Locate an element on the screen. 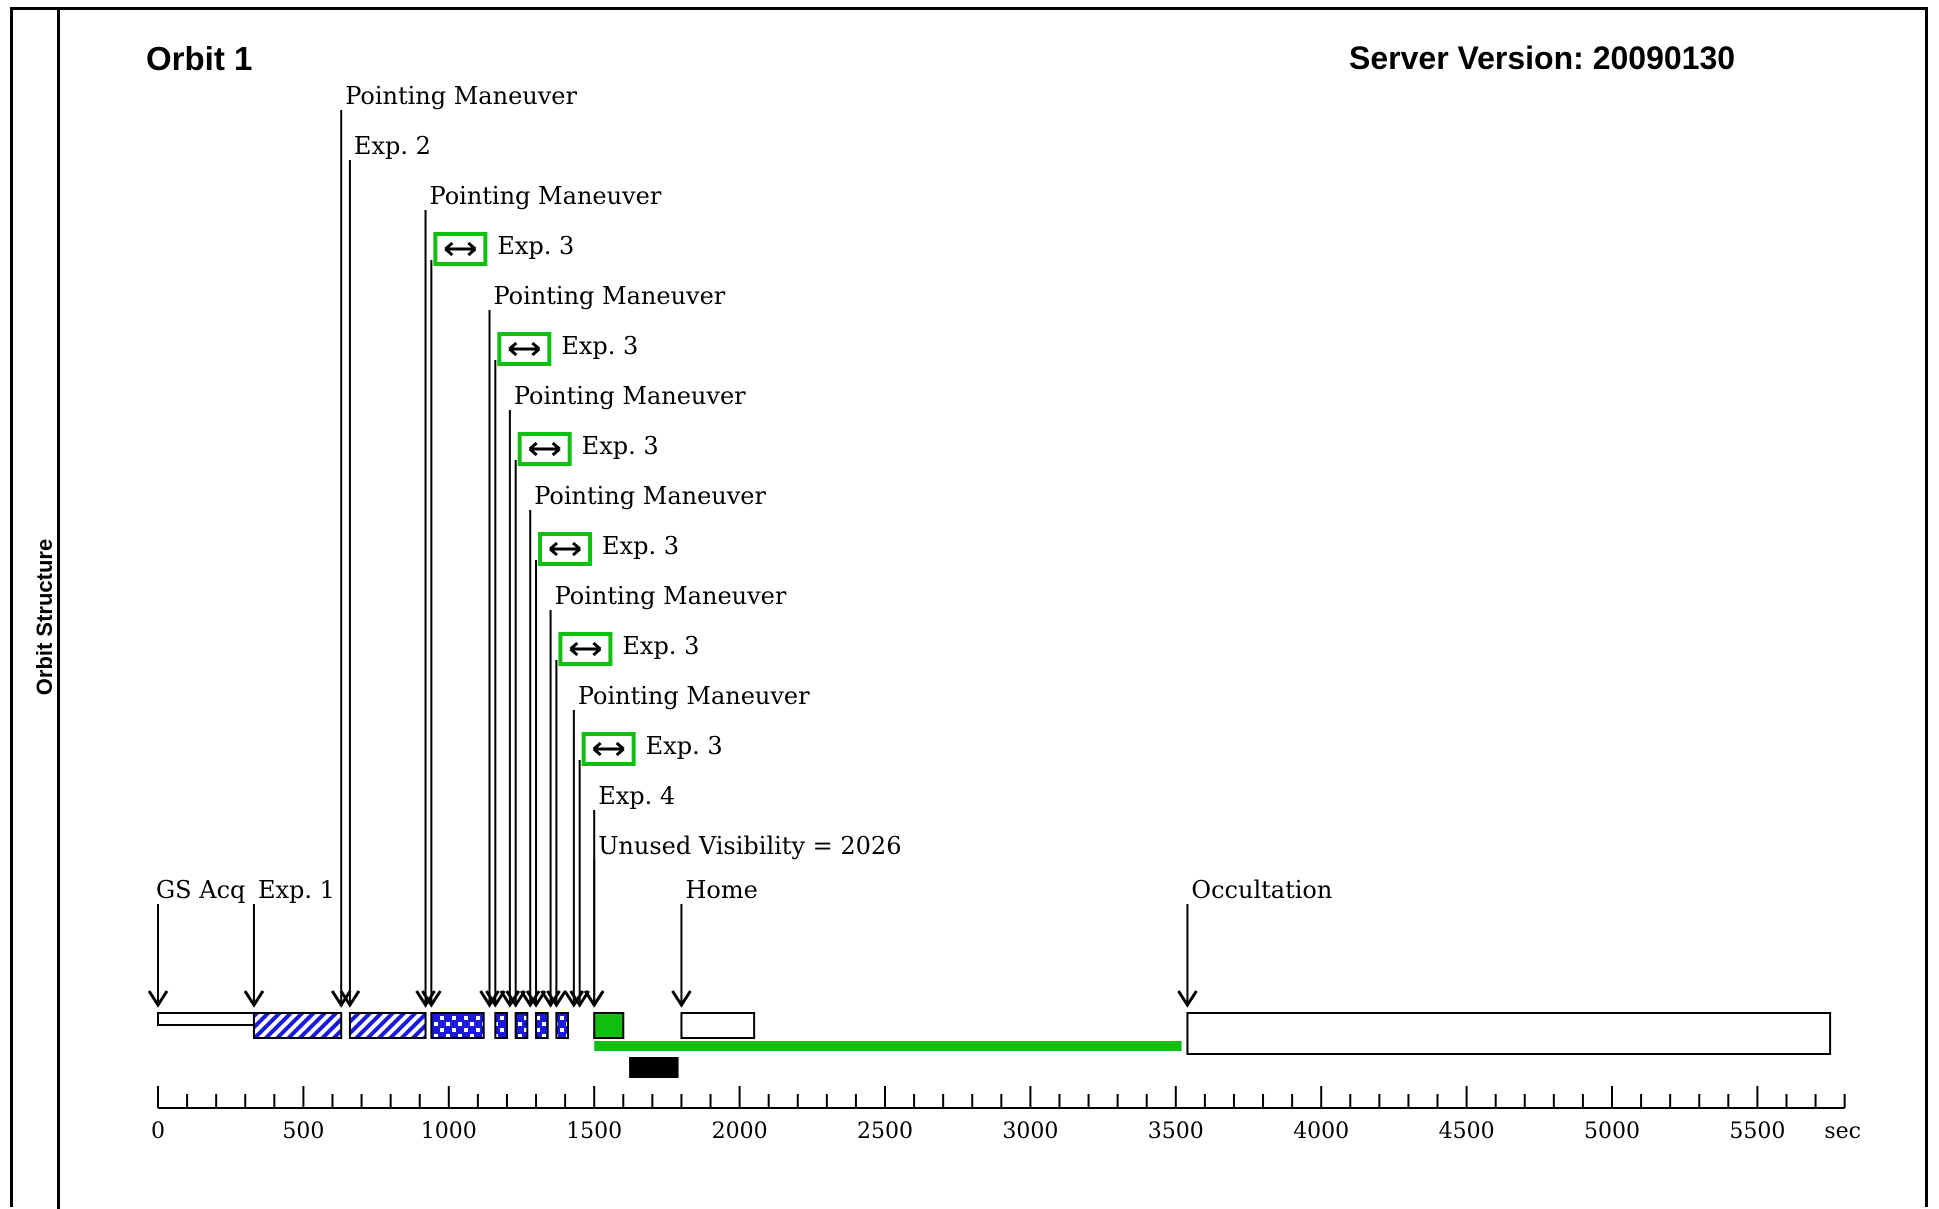 The width and height of the screenshot is (1939, 1209). event-label: GS Acq is located at coordinates (200, 890).